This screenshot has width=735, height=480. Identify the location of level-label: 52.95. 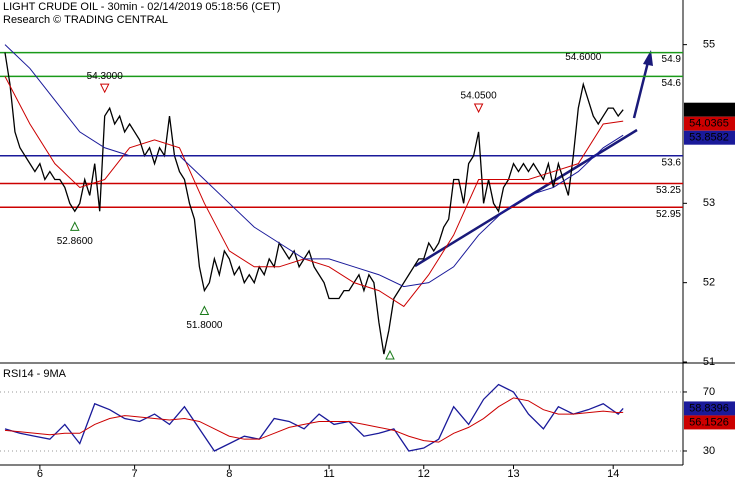
(668, 214).